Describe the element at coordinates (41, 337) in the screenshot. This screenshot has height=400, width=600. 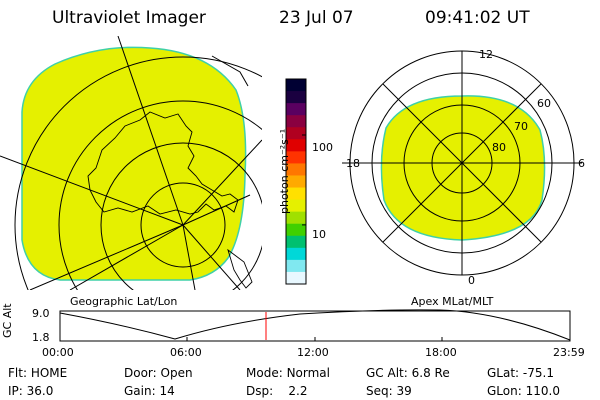
I see `altitude-ytick-bottom: 1.8` at that location.